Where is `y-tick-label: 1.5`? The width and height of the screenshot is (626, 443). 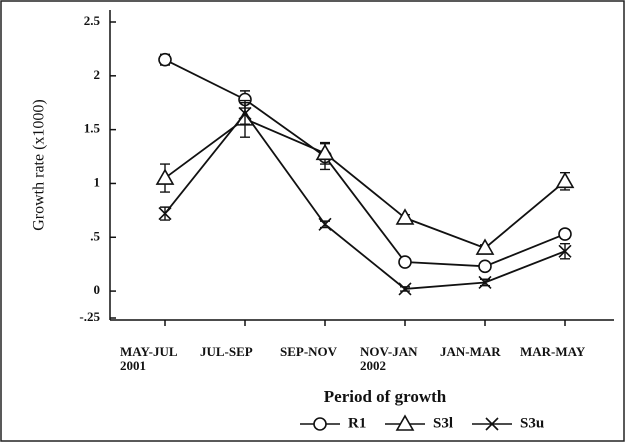
y-tick-label: 1.5 is located at coordinates (92, 128).